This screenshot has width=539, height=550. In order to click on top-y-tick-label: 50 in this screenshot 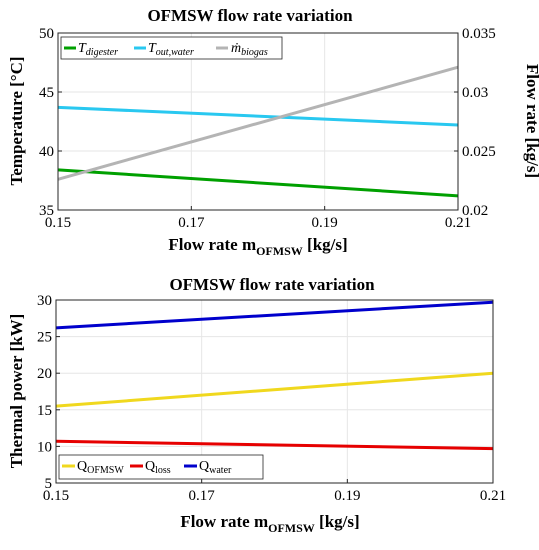, I will do `click(46, 34)`.